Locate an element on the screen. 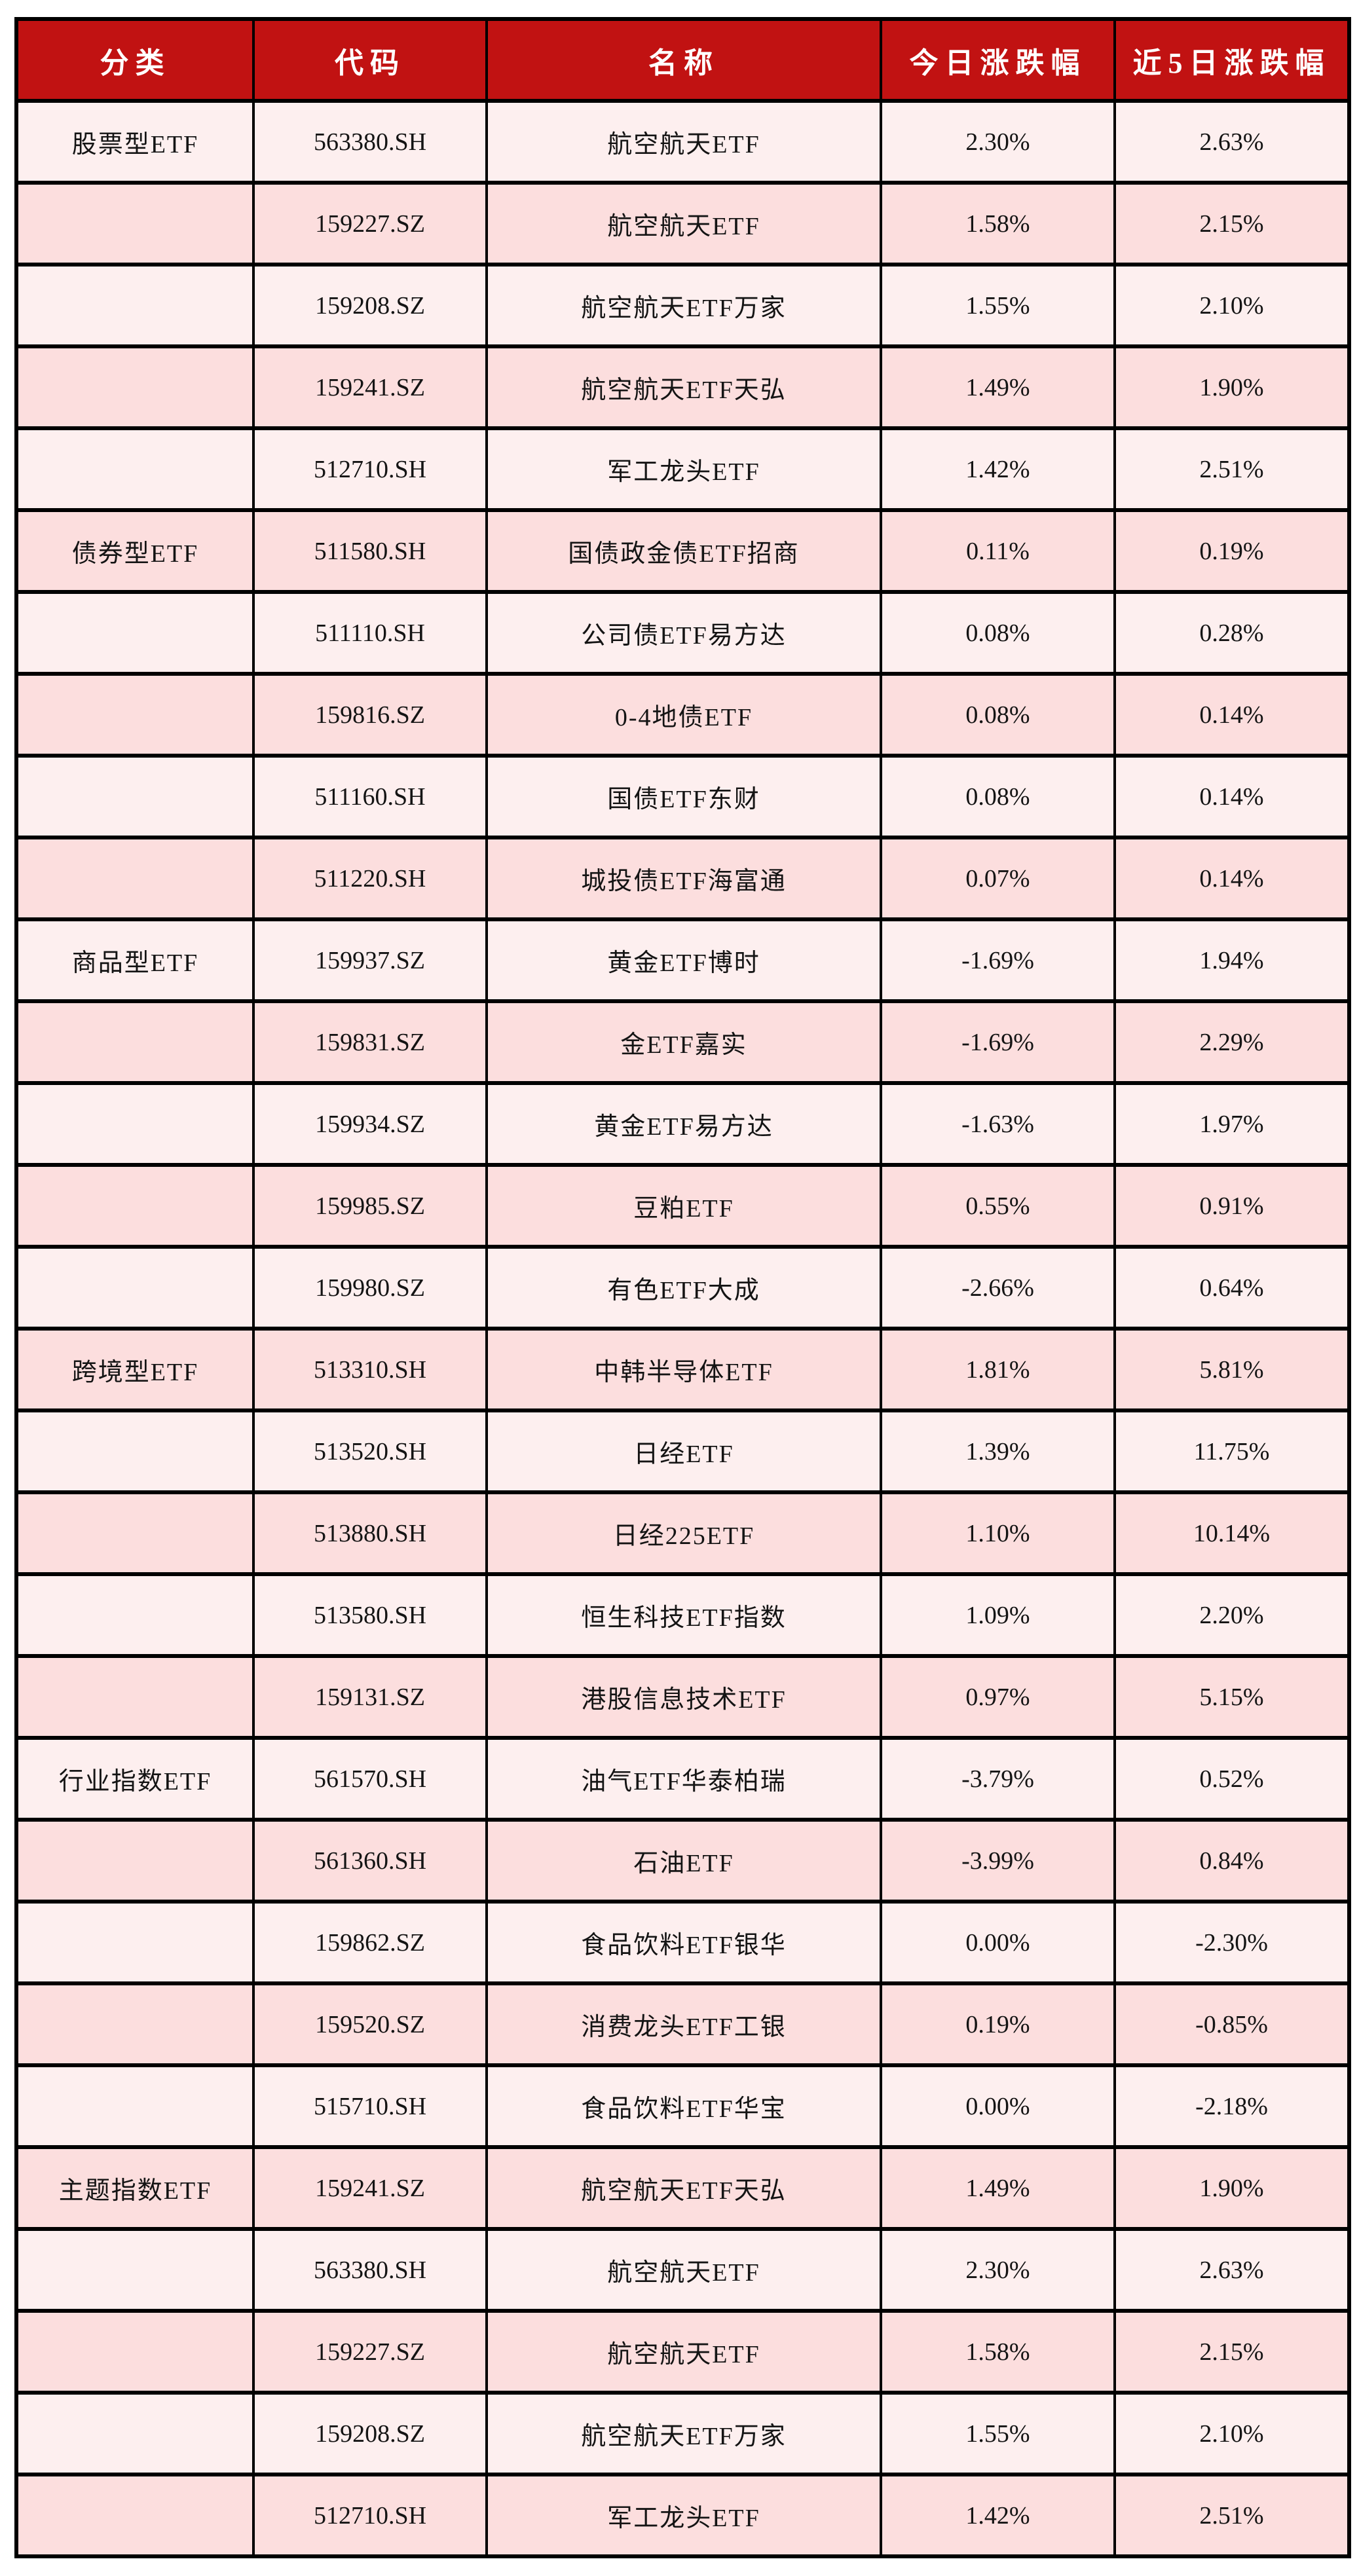  cell-code: 159520.SZ is located at coordinates (370, 2024).